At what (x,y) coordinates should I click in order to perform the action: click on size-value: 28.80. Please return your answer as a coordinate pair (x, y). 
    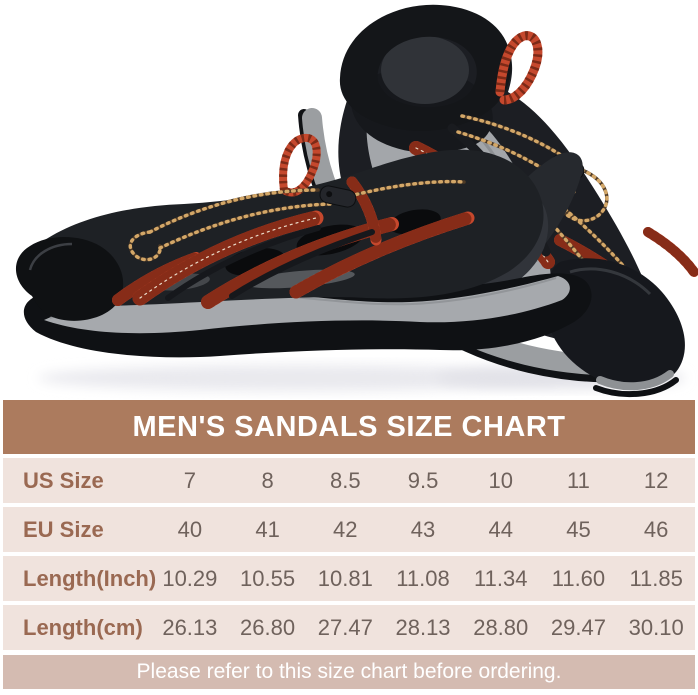
    Looking at the image, I should click on (501, 627).